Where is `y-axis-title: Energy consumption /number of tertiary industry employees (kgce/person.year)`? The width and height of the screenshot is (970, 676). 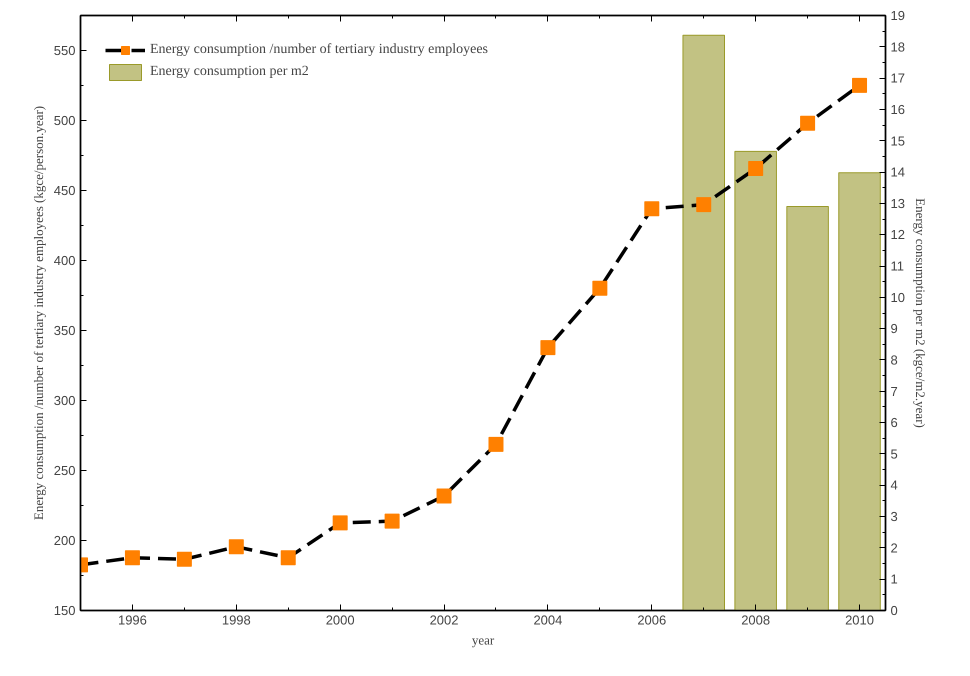
y-axis-title: Energy consumption /number of tertiary industry employees (kgce/person.year) is located at coordinates (38, 313).